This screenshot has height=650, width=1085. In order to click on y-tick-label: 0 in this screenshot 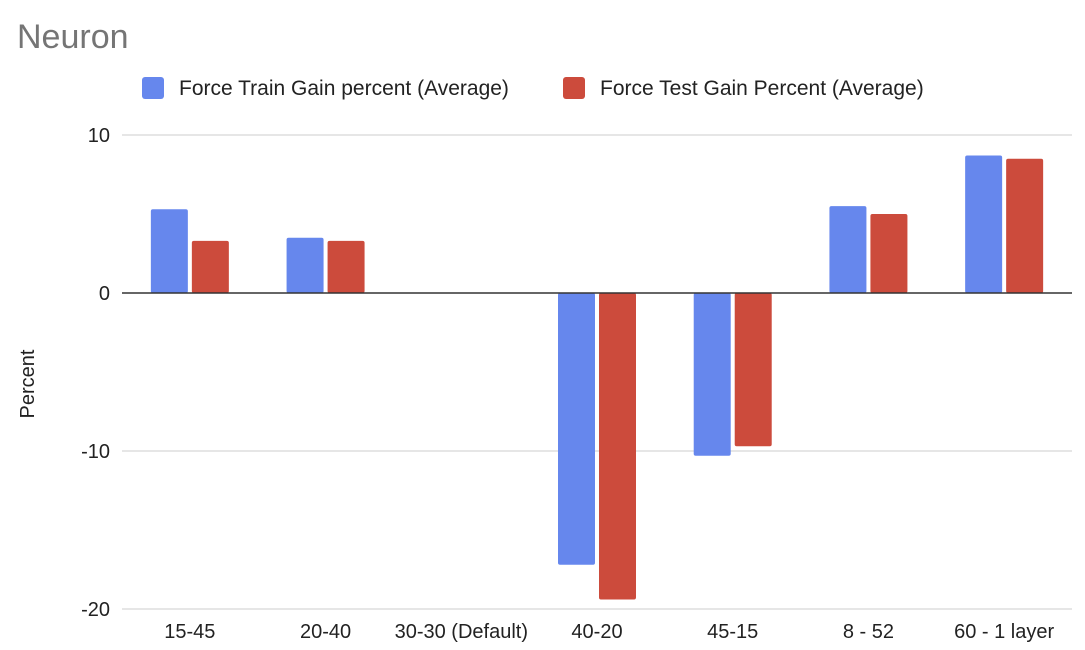, I will do `click(104, 294)`.